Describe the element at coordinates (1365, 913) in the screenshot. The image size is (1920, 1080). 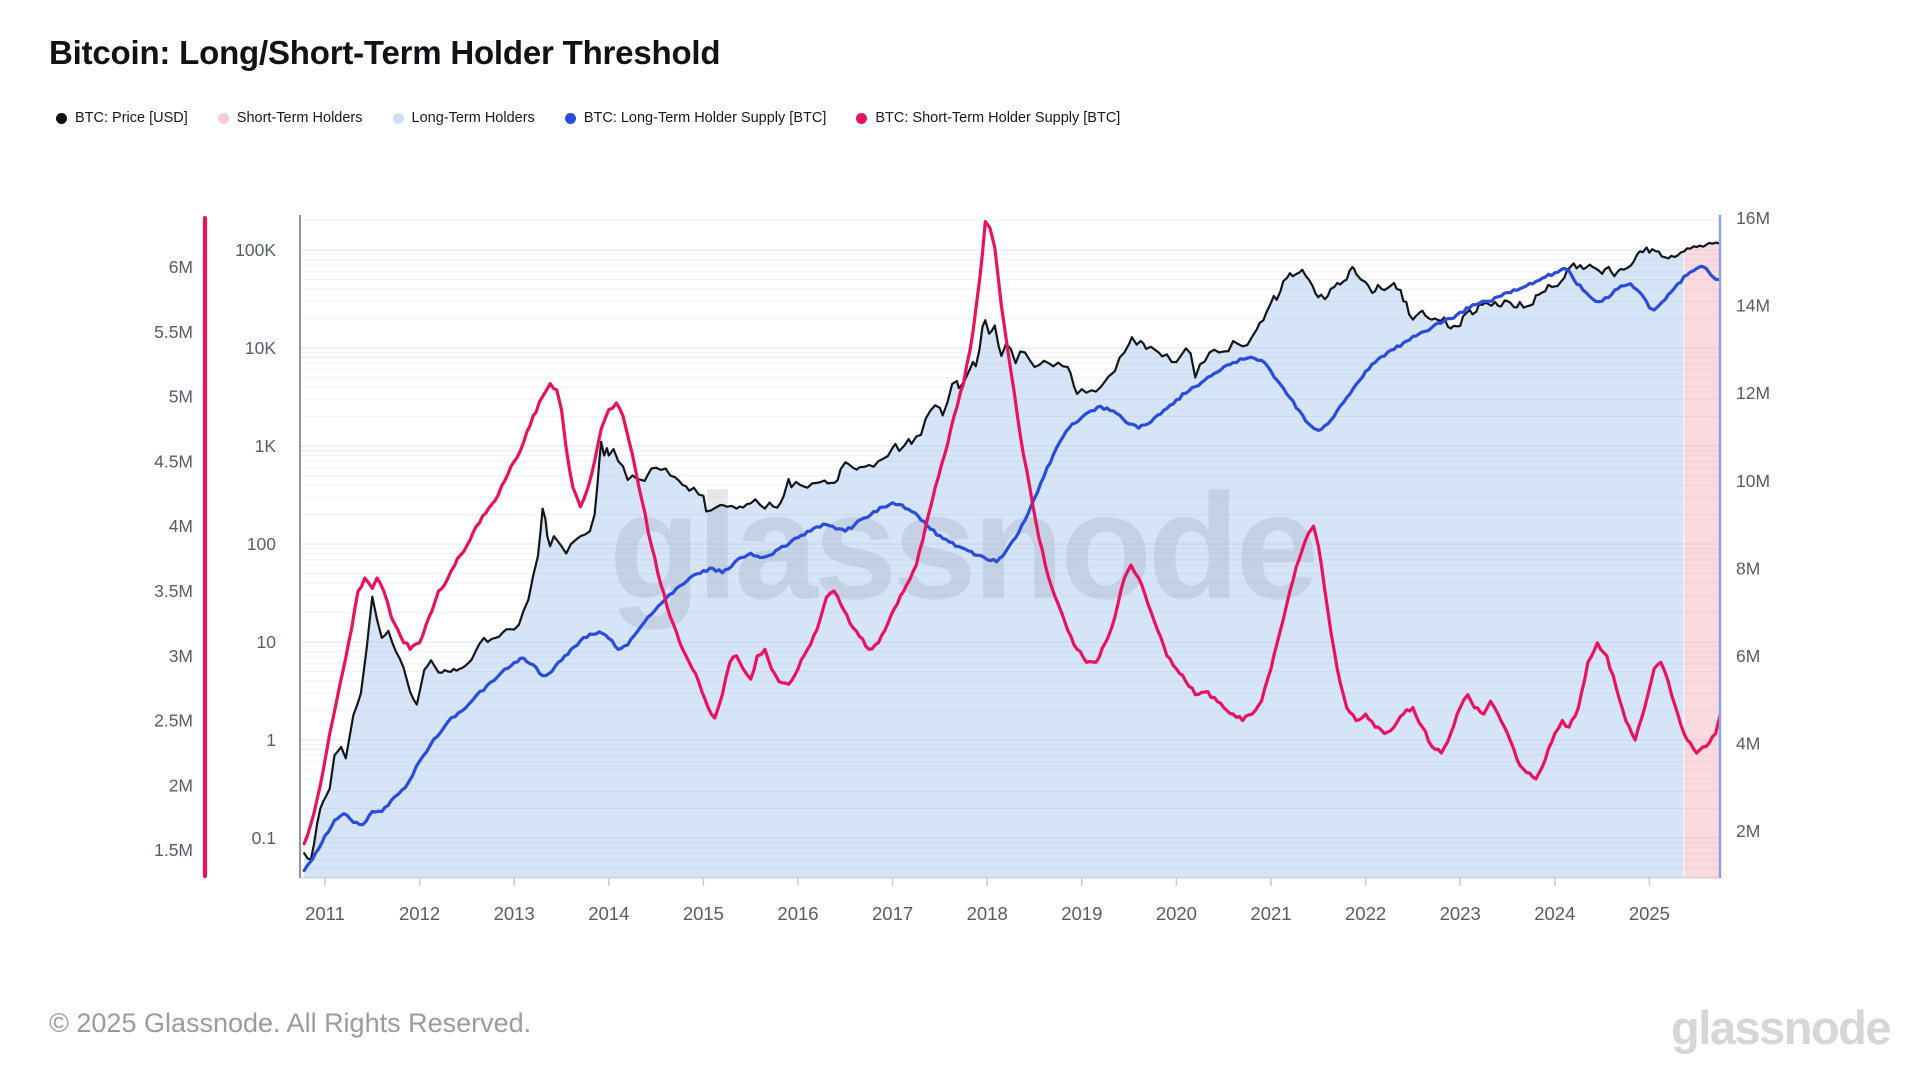
I see `axis-tick-label: 2022` at that location.